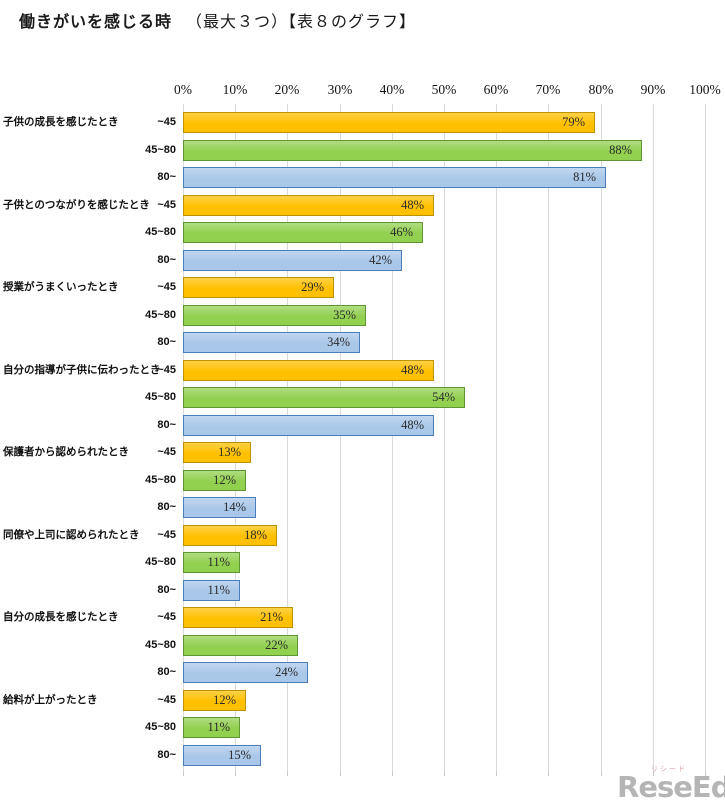  I want to click on bar: 34%, so click(271, 342).